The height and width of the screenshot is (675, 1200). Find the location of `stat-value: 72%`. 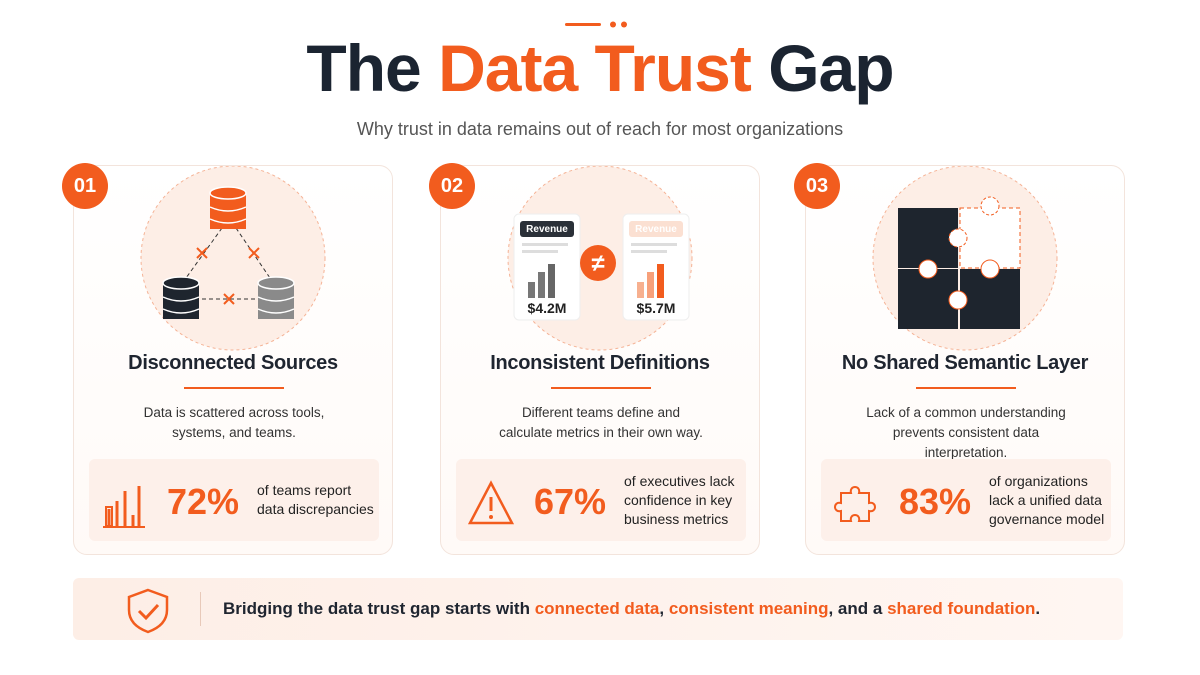

stat-value: 72% is located at coordinates (203, 501).